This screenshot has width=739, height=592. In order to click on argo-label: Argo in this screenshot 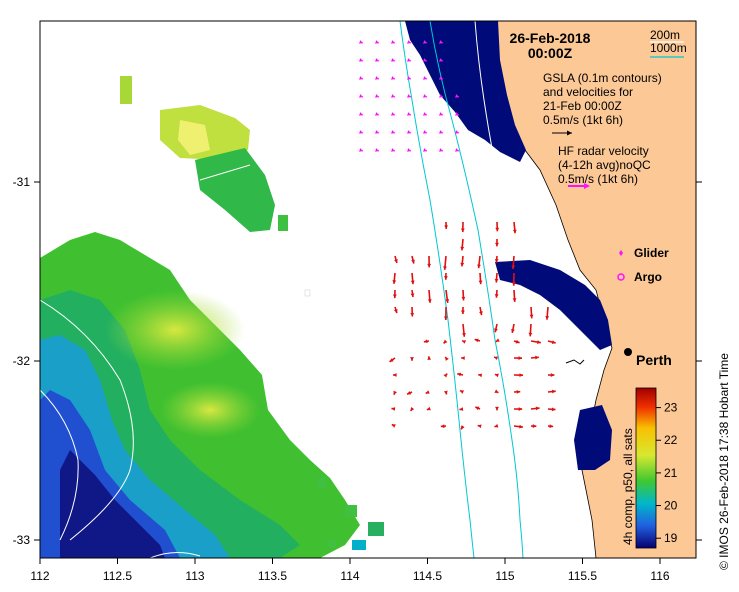, I will do `click(648, 277)`.